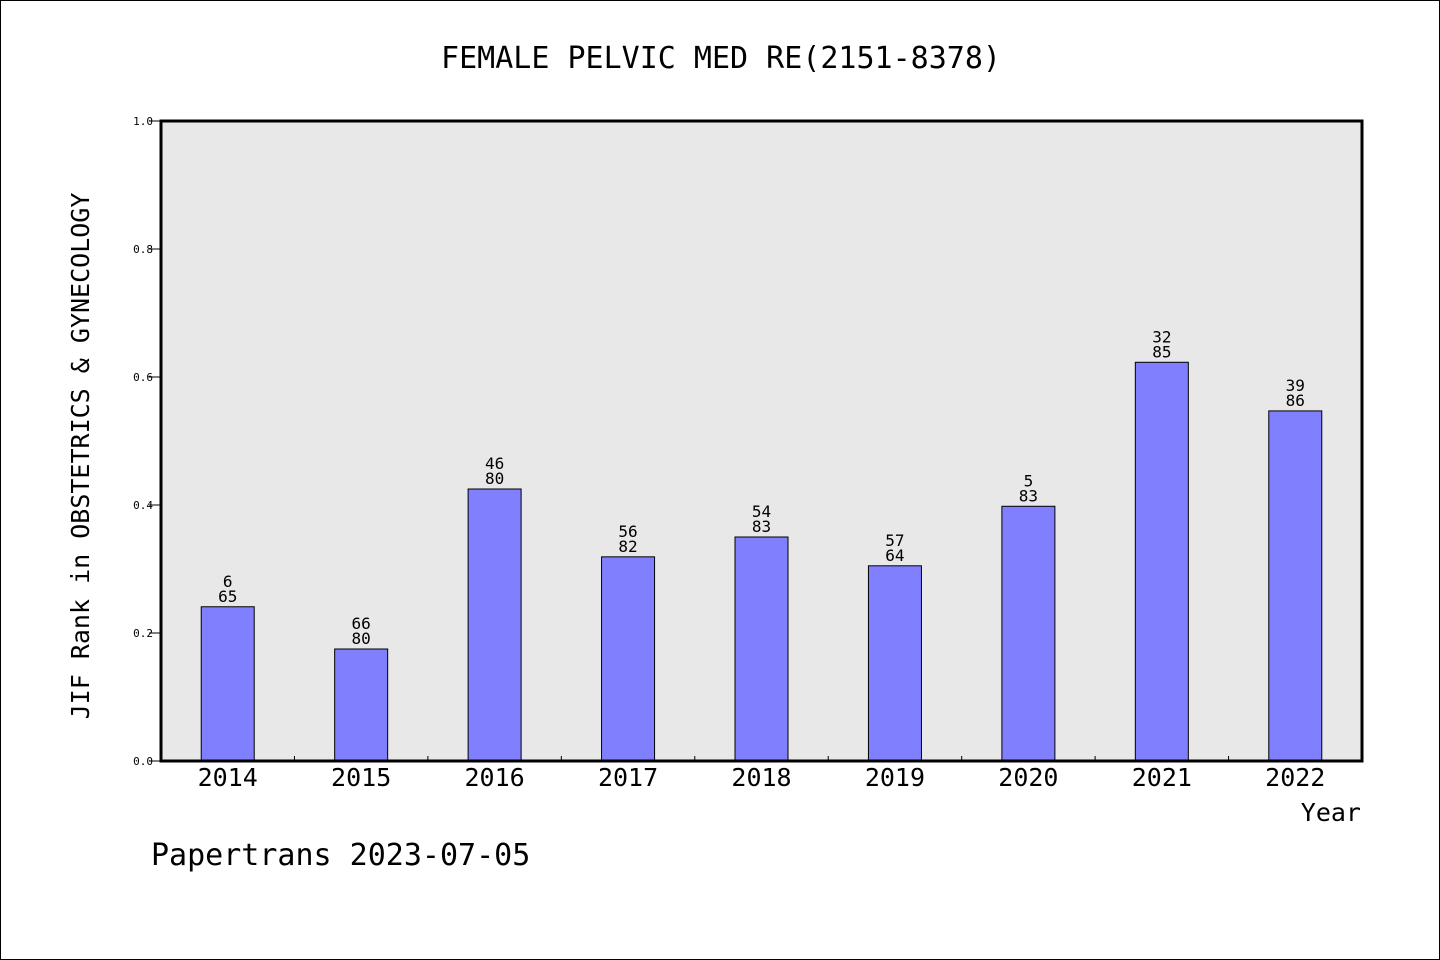 This screenshot has width=1440, height=960. Describe the element at coordinates (80, 456) in the screenshot. I see `y-axis-label: JIF Rank in OBSTETRICS & GYNECOLOGY` at that location.